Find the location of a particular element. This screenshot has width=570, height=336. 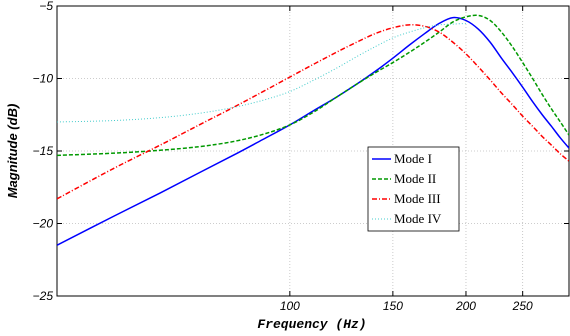

y-tick-label: −10 is located at coordinates (43, 79).